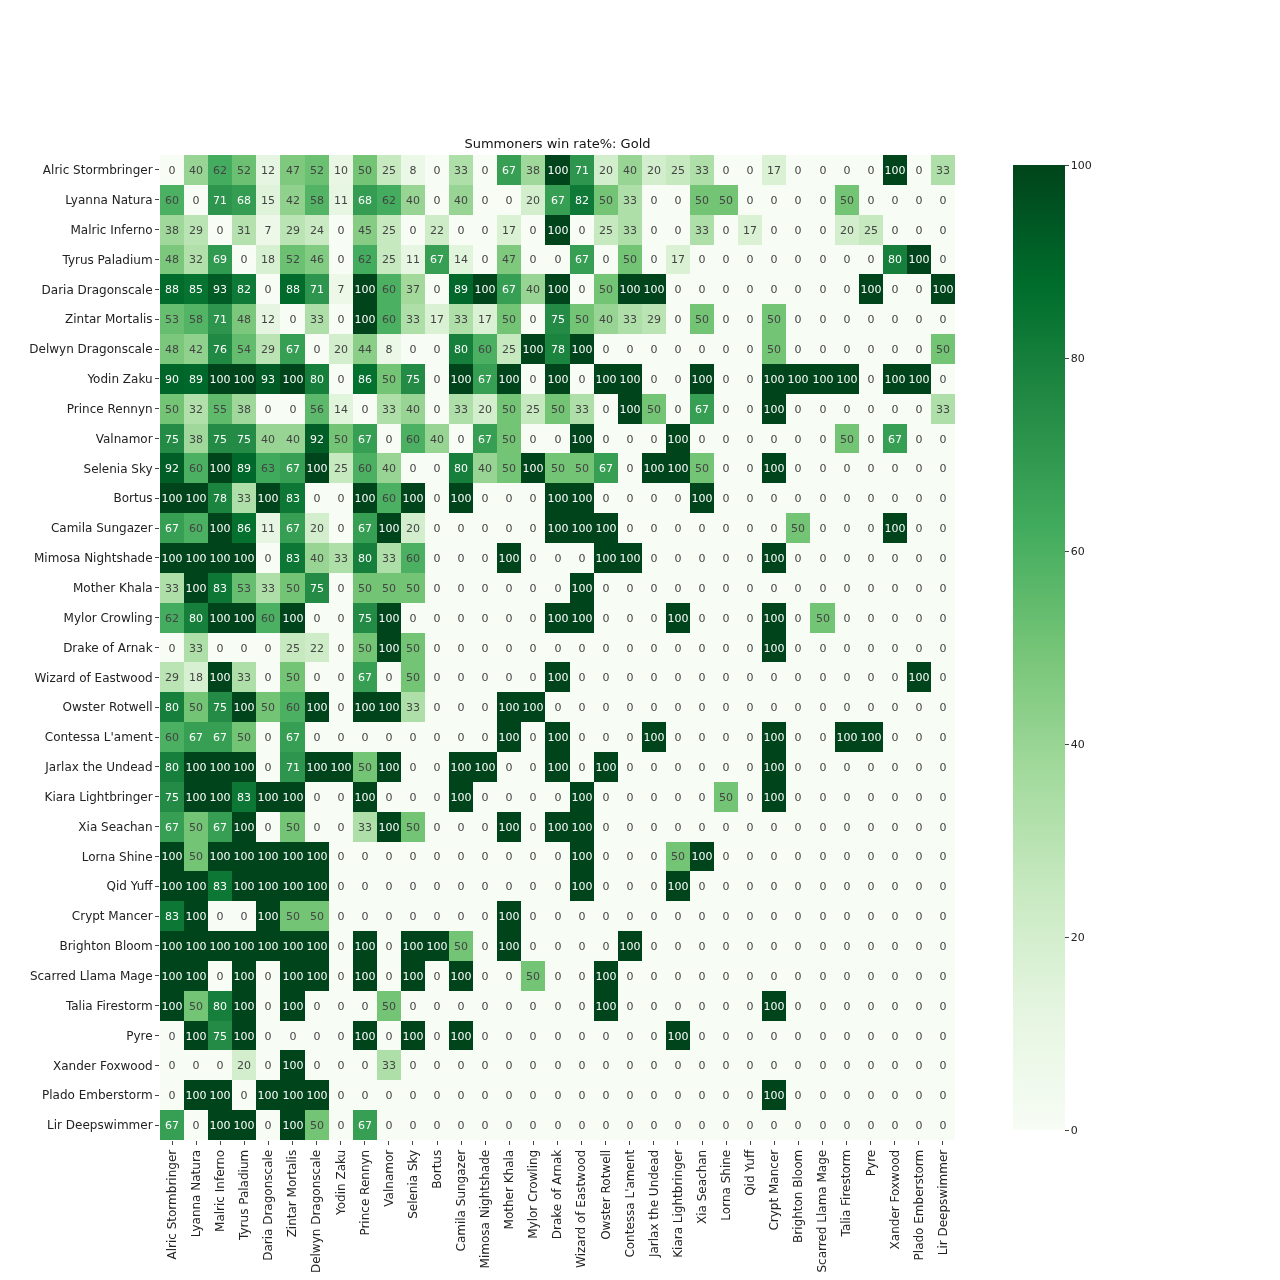 The width and height of the screenshot is (1280, 1280). I want to click on data-label: 17, so click(750, 230).